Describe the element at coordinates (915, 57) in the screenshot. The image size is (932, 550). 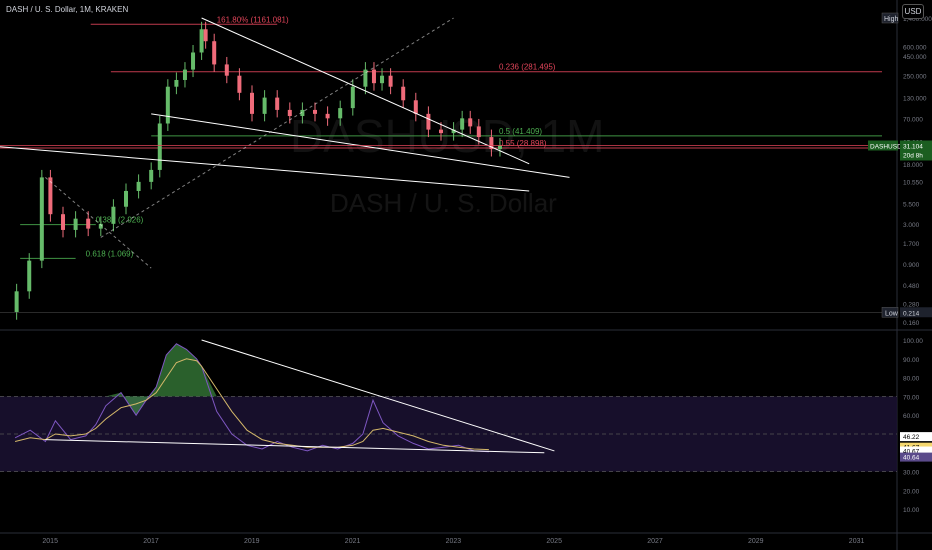
I see `price-tick-label: 450.000` at that location.